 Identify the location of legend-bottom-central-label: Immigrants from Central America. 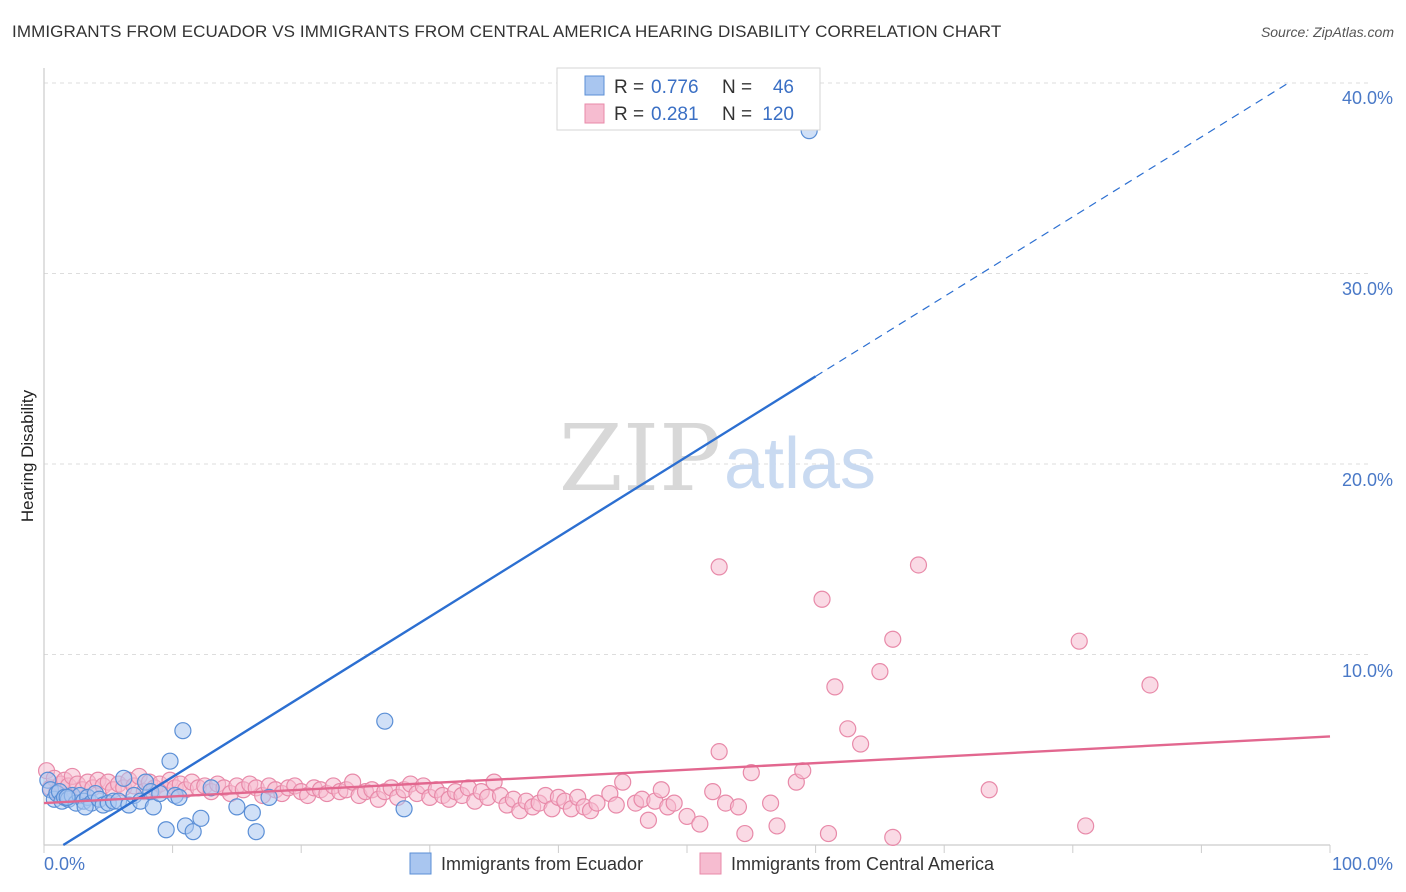
(863, 864).